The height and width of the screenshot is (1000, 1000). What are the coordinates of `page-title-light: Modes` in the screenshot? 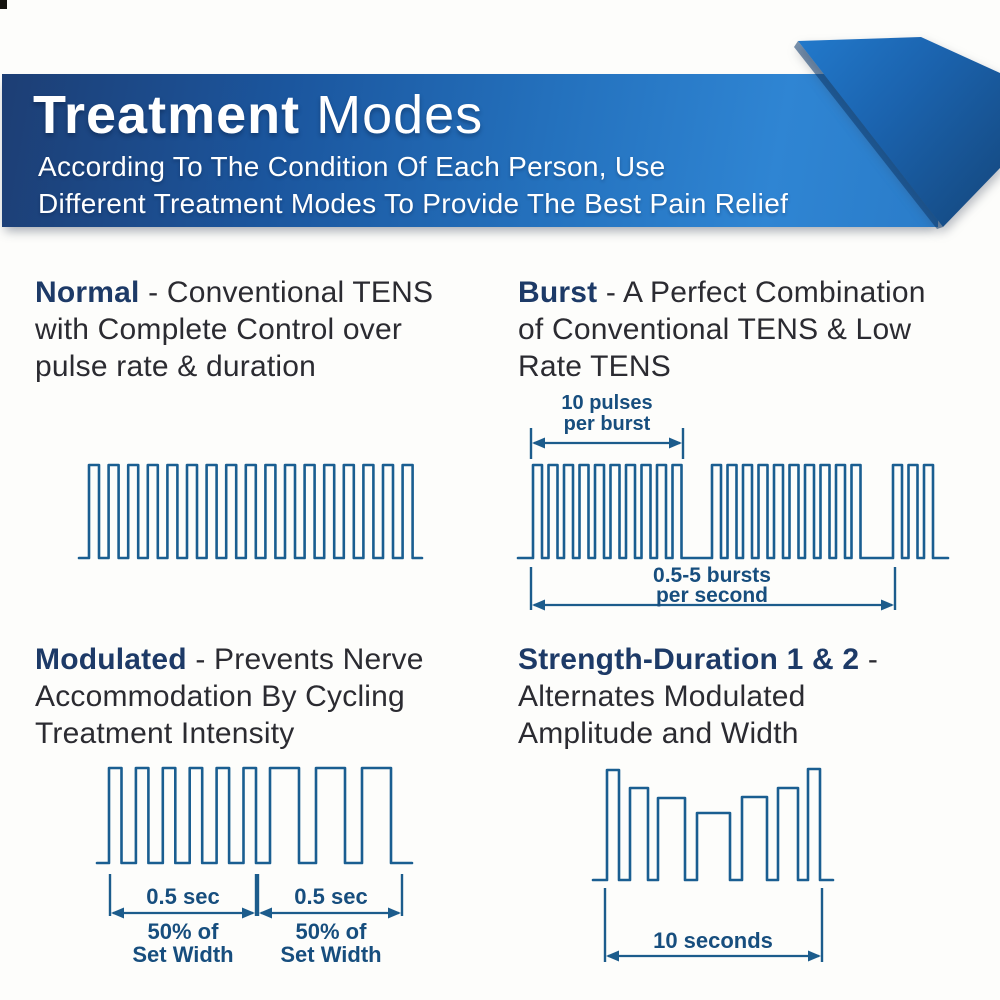 It's located at (392, 115).